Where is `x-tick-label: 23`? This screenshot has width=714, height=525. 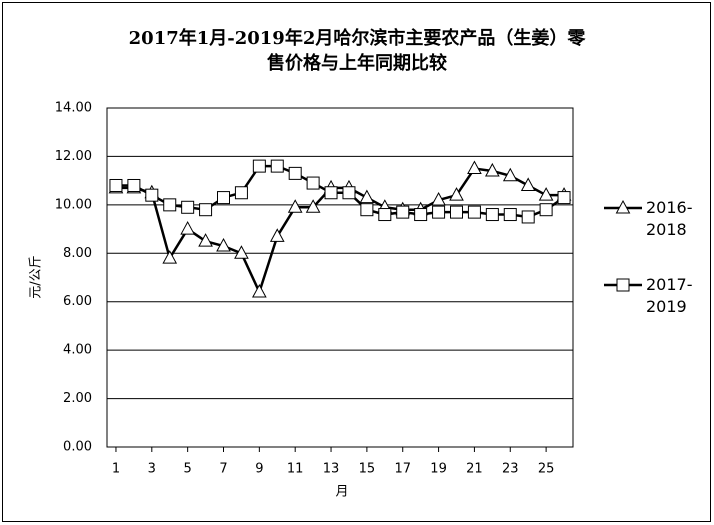
x-tick-label: 23 is located at coordinates (510, 469).